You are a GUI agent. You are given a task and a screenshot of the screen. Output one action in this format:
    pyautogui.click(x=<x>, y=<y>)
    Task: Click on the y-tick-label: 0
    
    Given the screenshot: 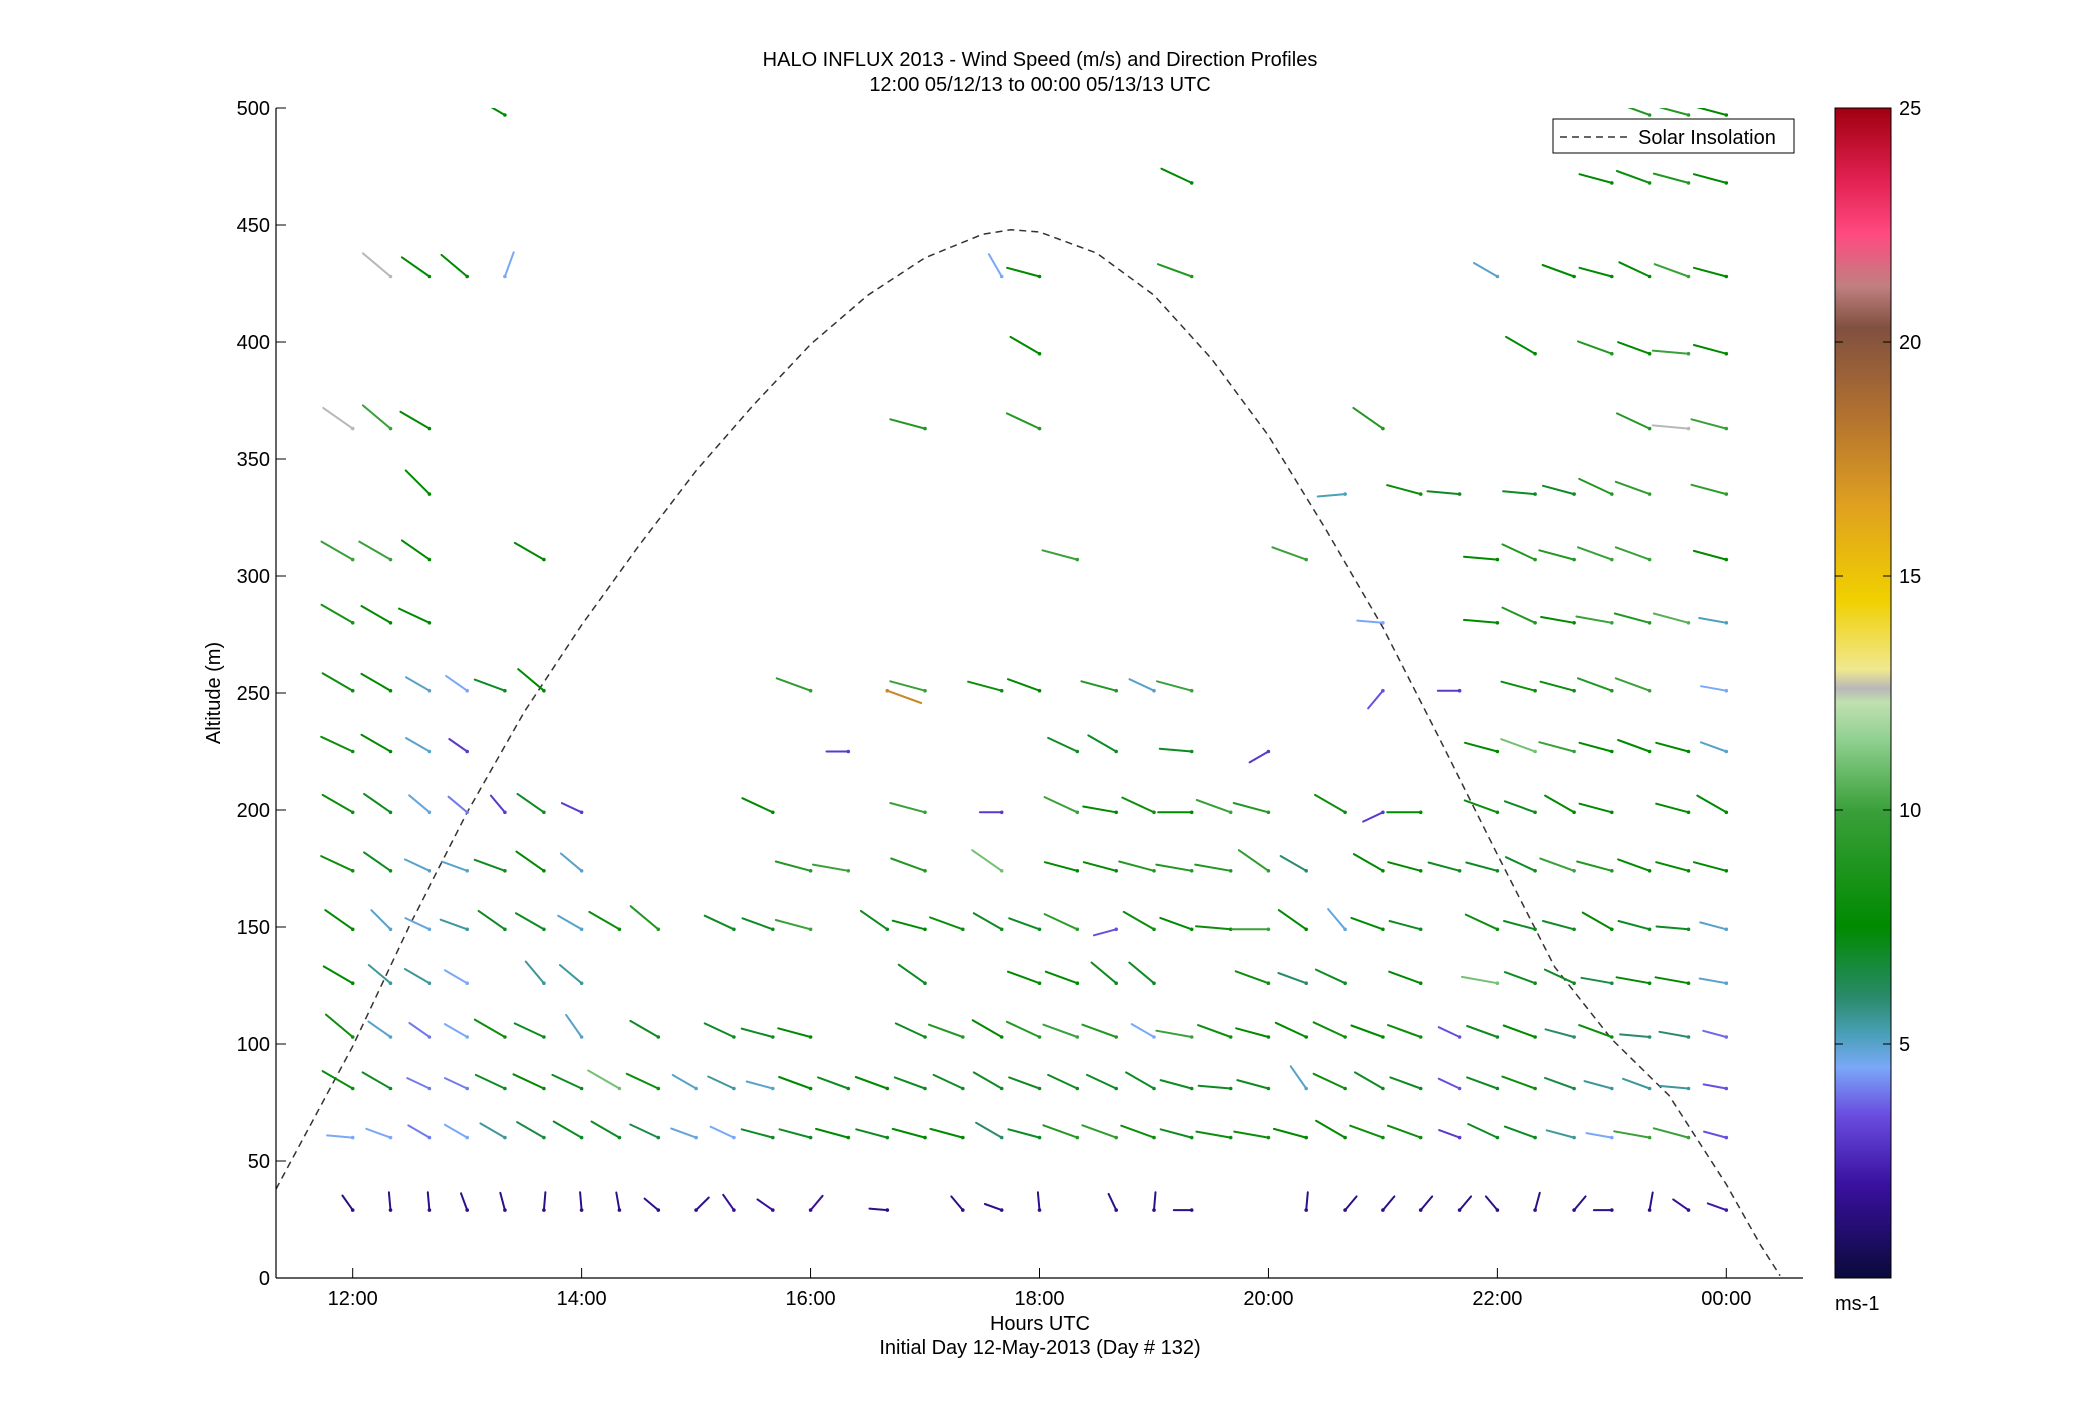 What is the action you would take?
    pyautogui.click(x=264, y=1279)
    